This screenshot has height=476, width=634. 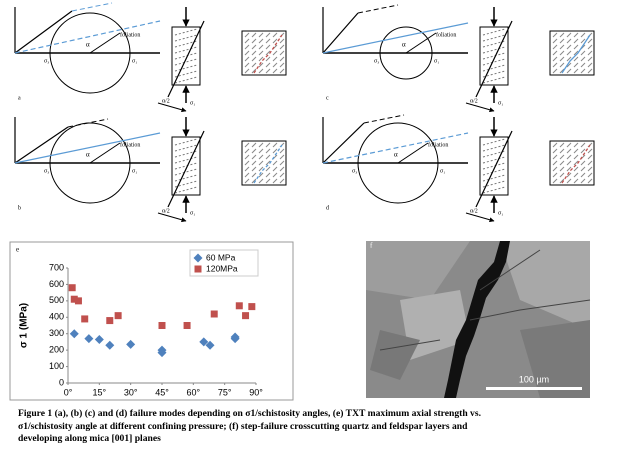 I want to click on thin-section, so click(x=572, y=163).